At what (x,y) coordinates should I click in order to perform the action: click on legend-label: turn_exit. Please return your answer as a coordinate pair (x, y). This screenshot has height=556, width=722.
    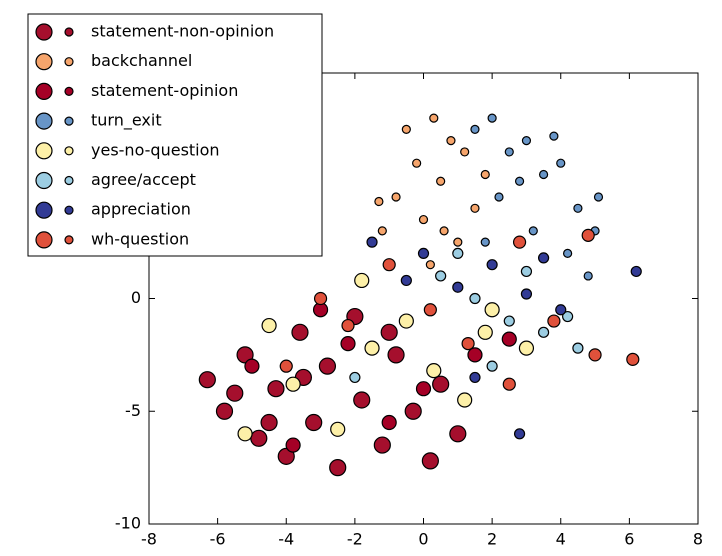
    Looking at the image, I should click on (126, 121).